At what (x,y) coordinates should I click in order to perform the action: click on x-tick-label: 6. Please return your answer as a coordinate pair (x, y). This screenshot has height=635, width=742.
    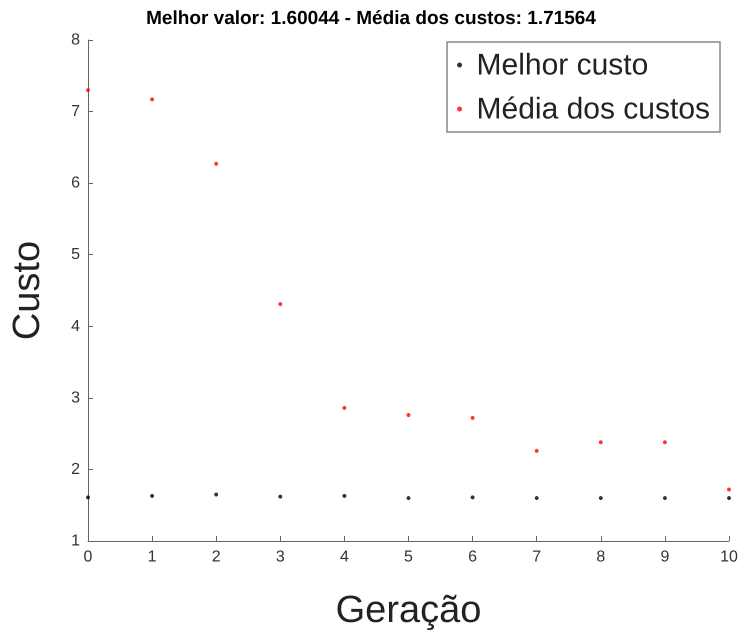
    Looking at the image, I should click on (473, 557).